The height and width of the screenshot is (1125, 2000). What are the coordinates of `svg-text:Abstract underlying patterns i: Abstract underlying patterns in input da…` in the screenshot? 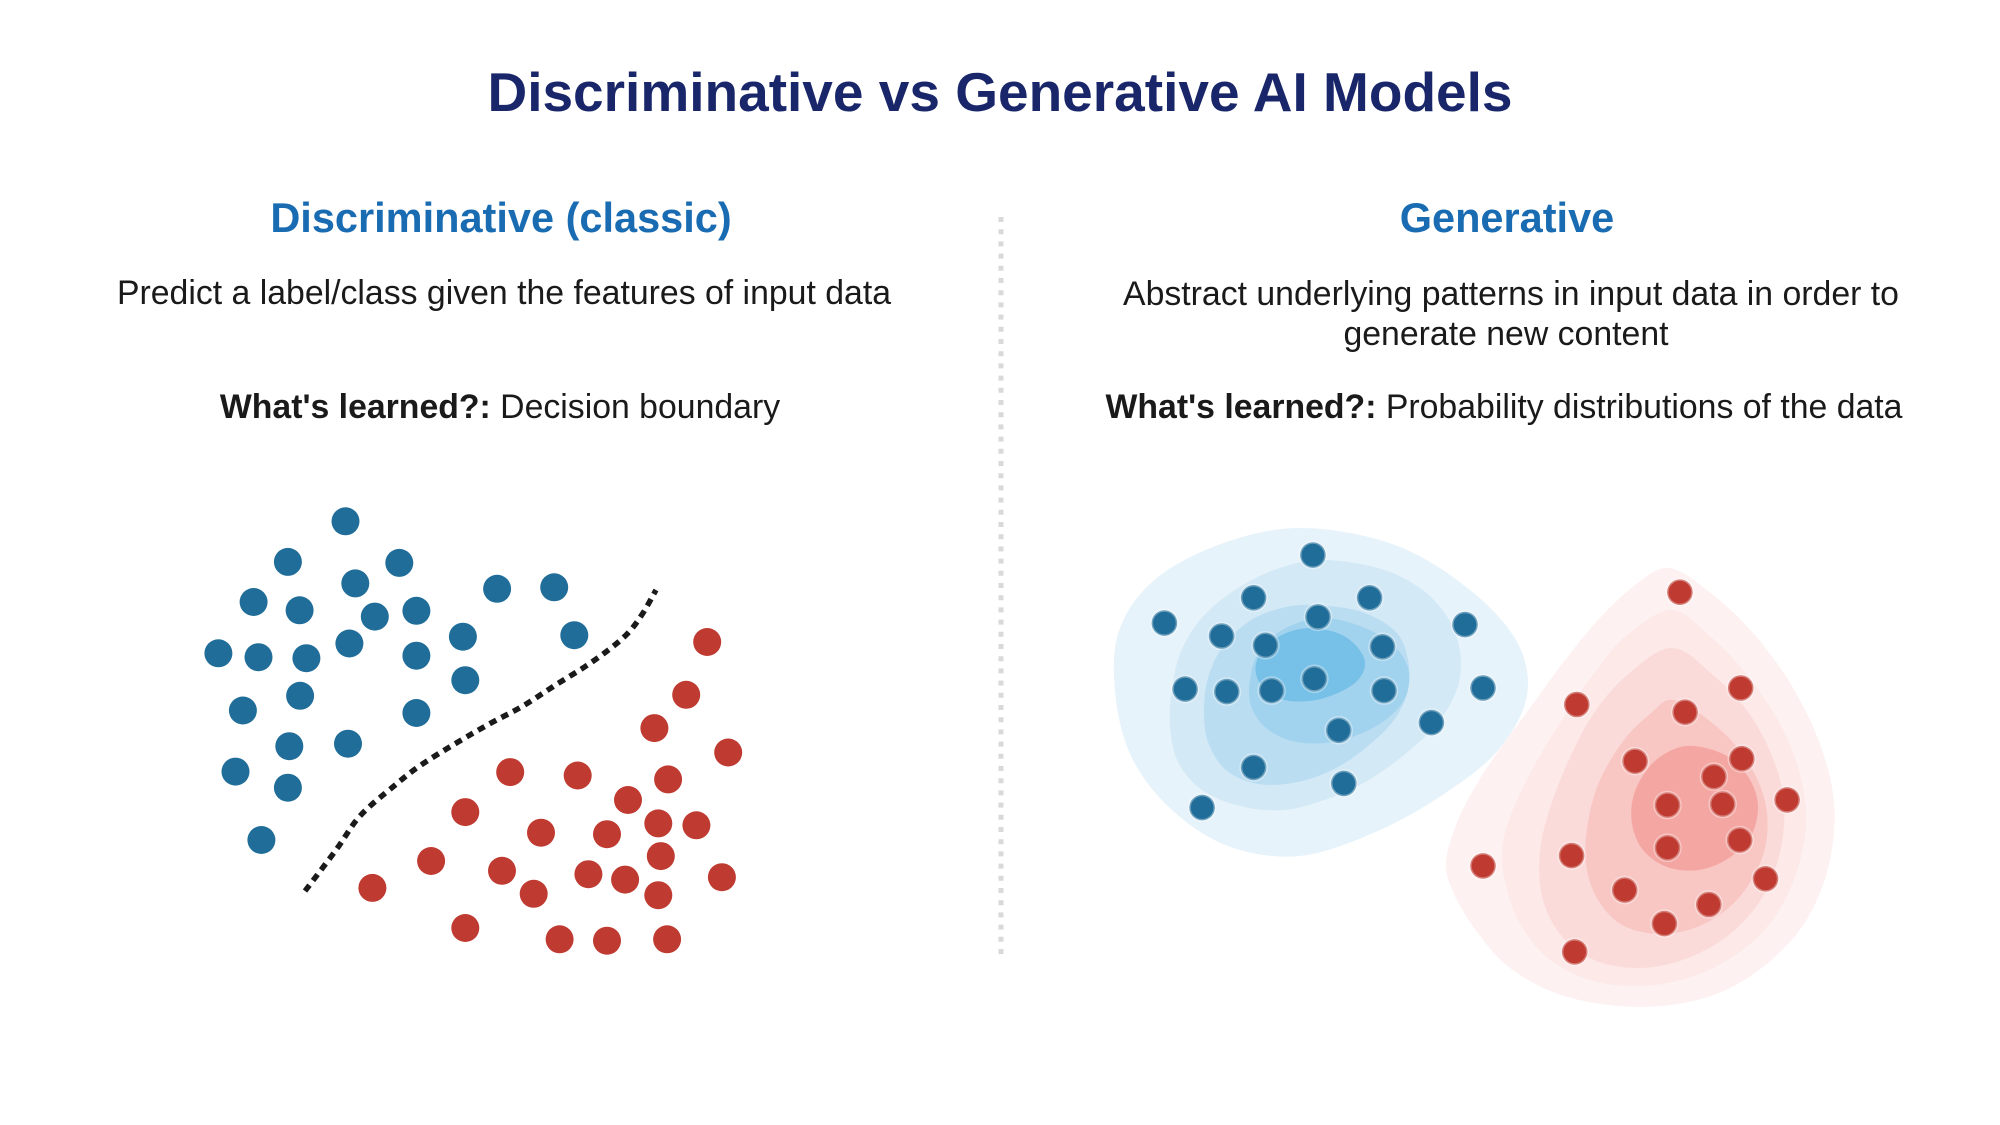 It's located at (1511, 294).